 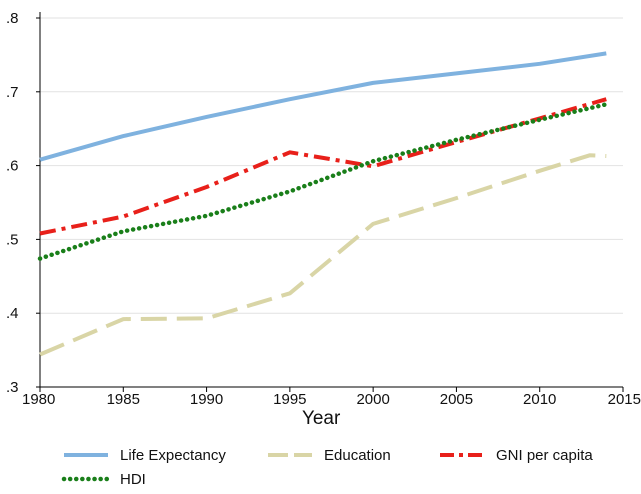 I want to click on x-tick-label: 2010, so click(x=539, y=399).